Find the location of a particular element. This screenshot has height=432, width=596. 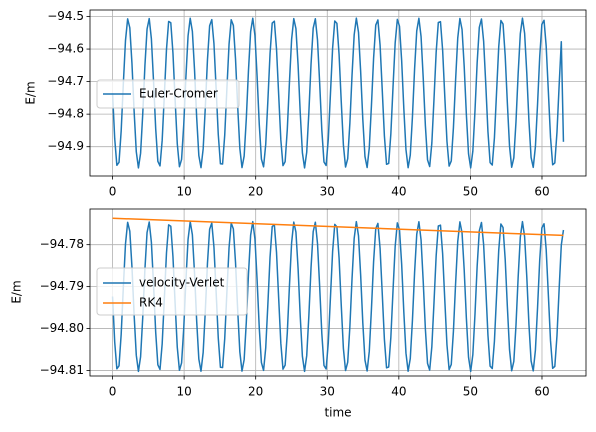

top-legend-box is located at coordinates (168, 94).